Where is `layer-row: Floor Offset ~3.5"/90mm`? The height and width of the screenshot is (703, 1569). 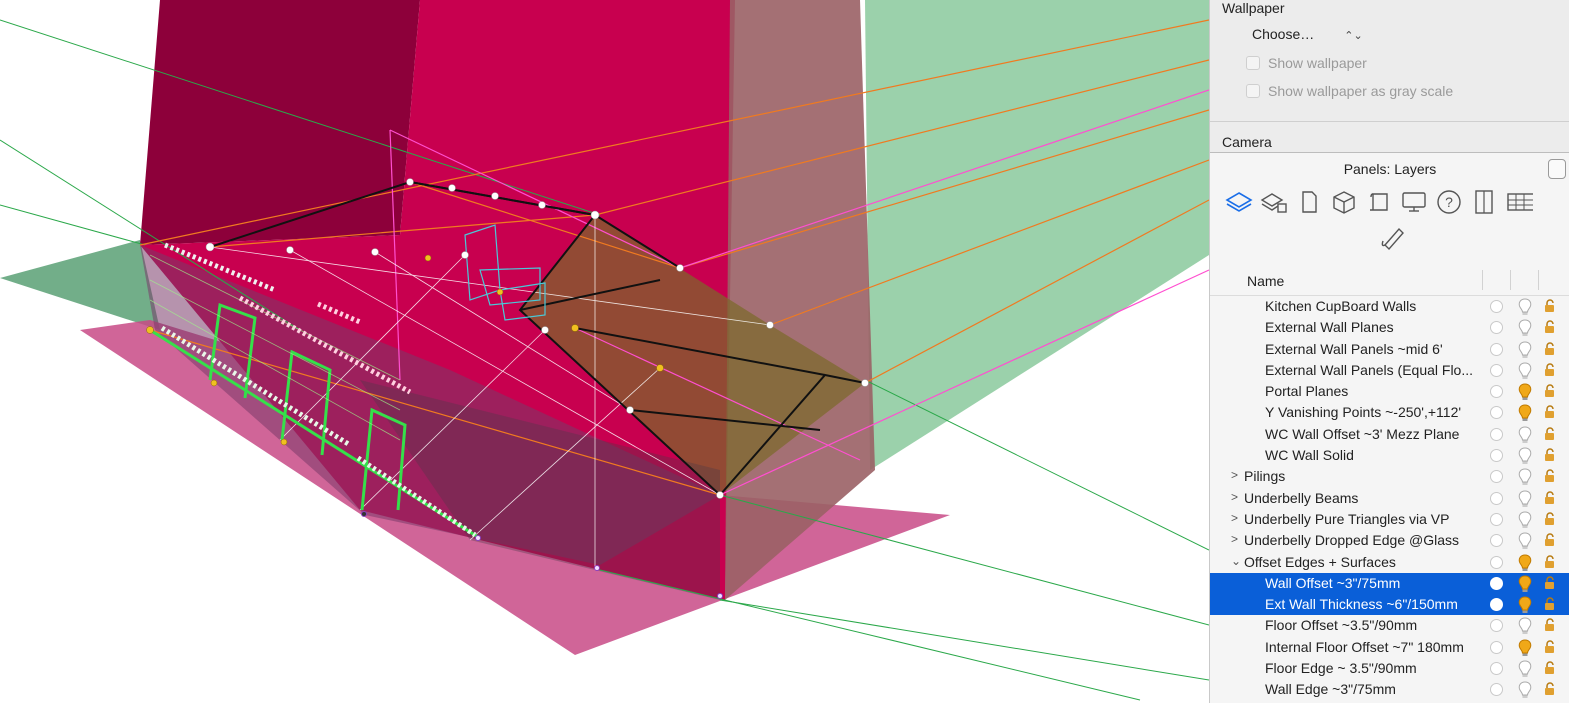
layer-row: Floor Offset ~3.5"/90mm is located at coordinates (1389, 625).